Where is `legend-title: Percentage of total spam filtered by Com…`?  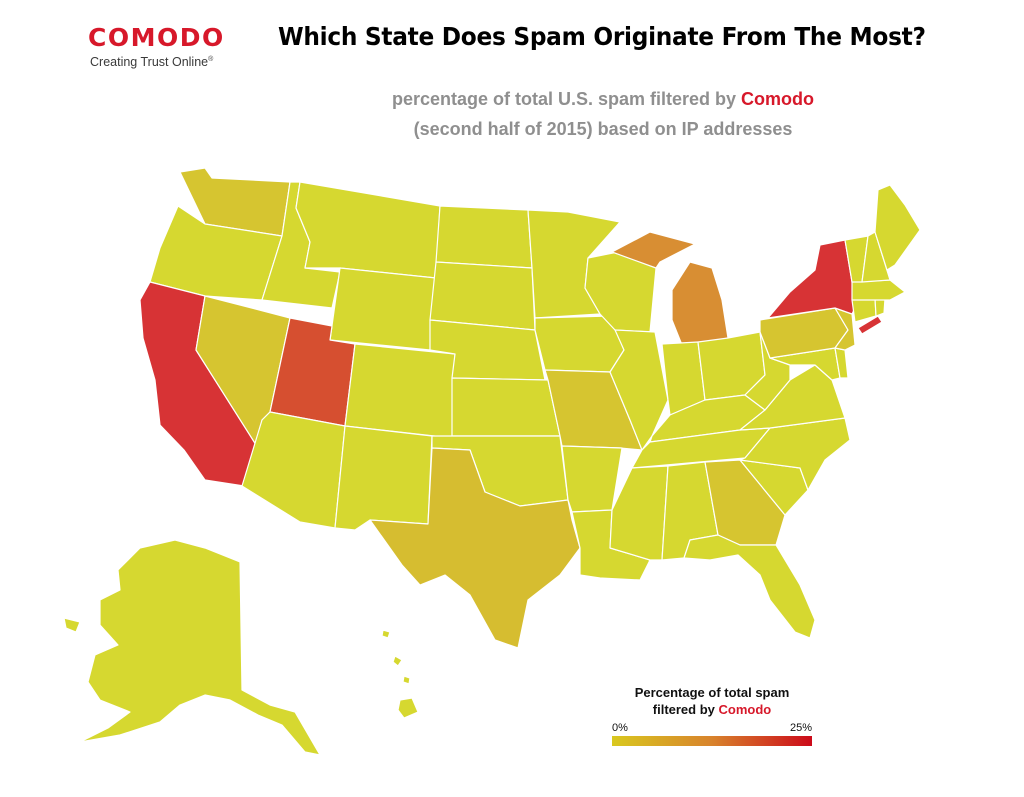
legend-title: Percentage of total spam filtered by Com… is located at coordinates (712, 701).